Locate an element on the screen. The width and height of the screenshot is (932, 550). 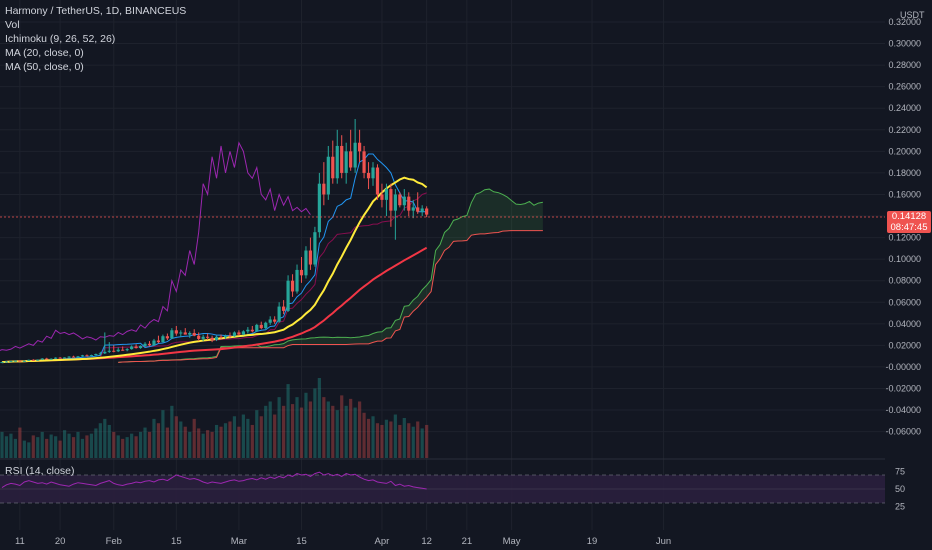
price-tick-label: 0.18000 is located at coordinates (904, 173).